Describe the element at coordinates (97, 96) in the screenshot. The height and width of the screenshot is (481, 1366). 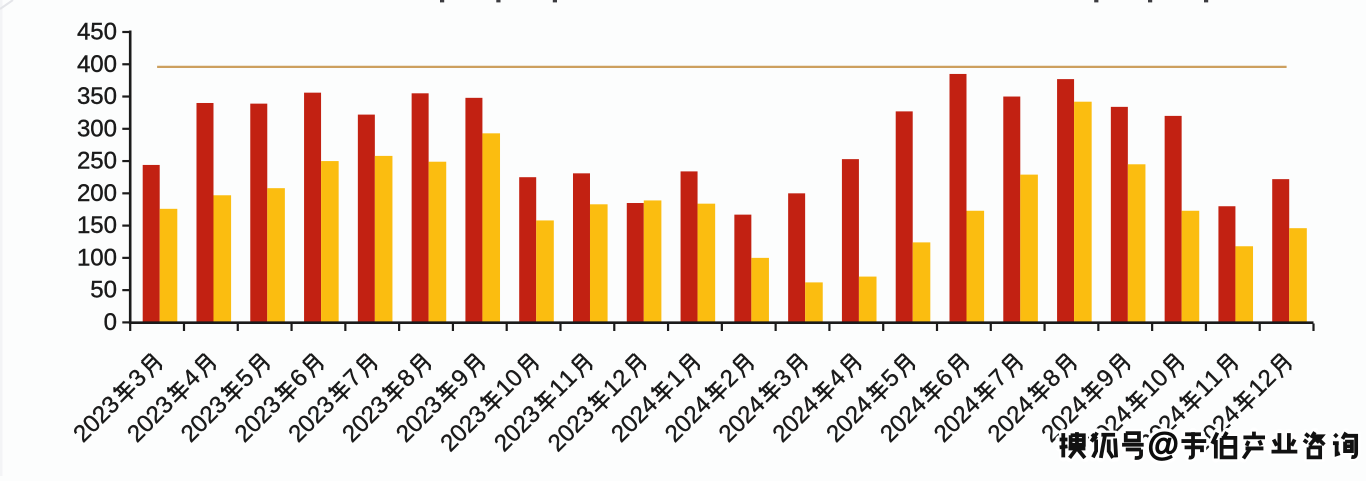
I see `svg-text: 350` at that location.